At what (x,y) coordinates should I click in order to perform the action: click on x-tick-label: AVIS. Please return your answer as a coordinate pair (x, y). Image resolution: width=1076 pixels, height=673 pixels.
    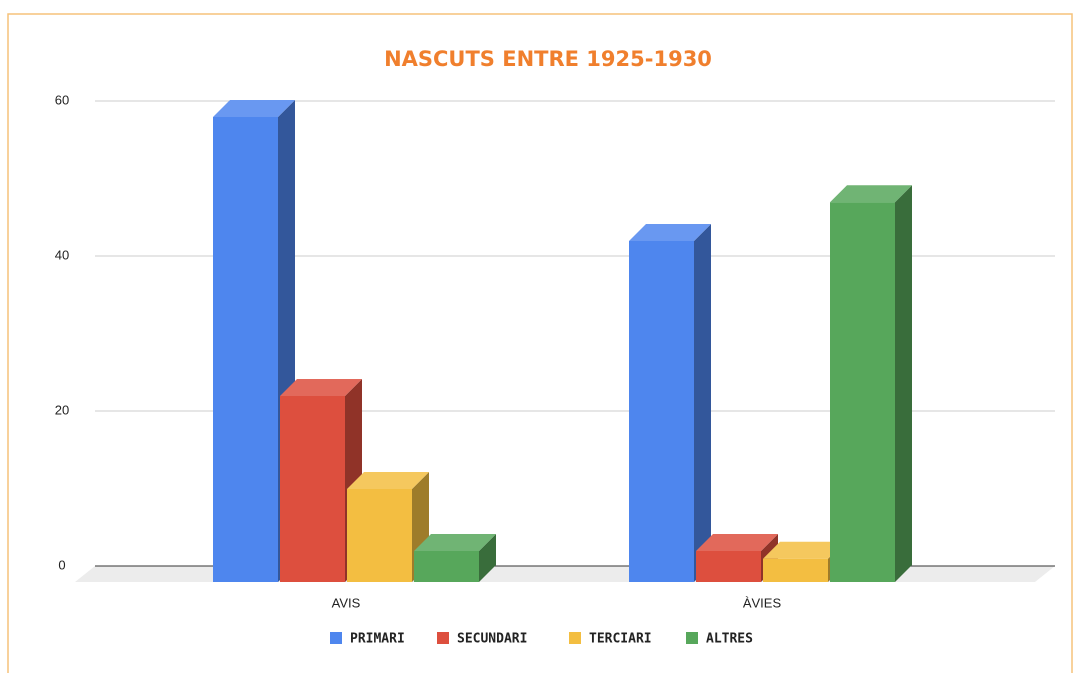
    Looking at the image, I should click on (346, 602).